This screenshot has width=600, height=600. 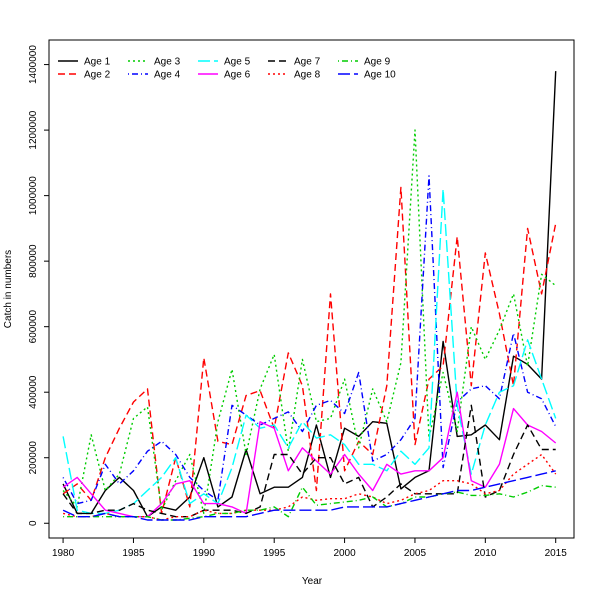 What do you see at coordinates (344, 553) in the screenshot?
I see `x-tick-label: 2000` at bounding box center [344, 553].